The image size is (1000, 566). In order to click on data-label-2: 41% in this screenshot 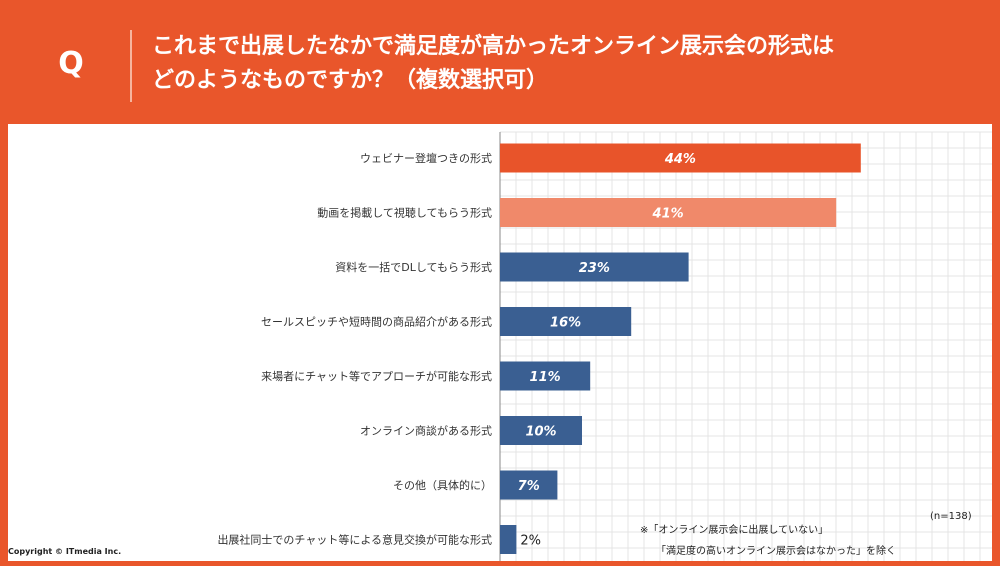, I will do `click(668, 214)`.